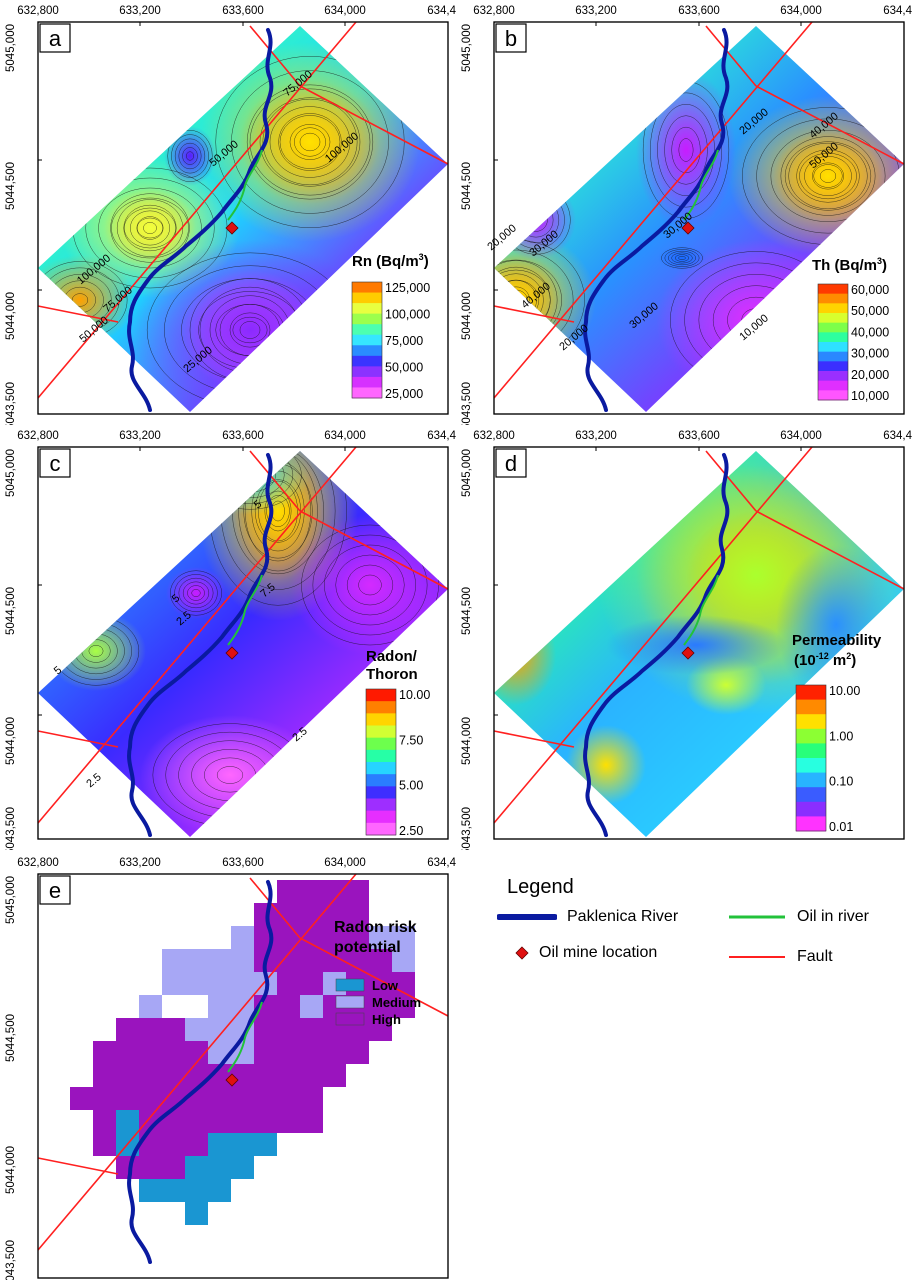  Describe the element at coordinates (245, 1037) in the screenshot. I see `oil-in-river` at that location.